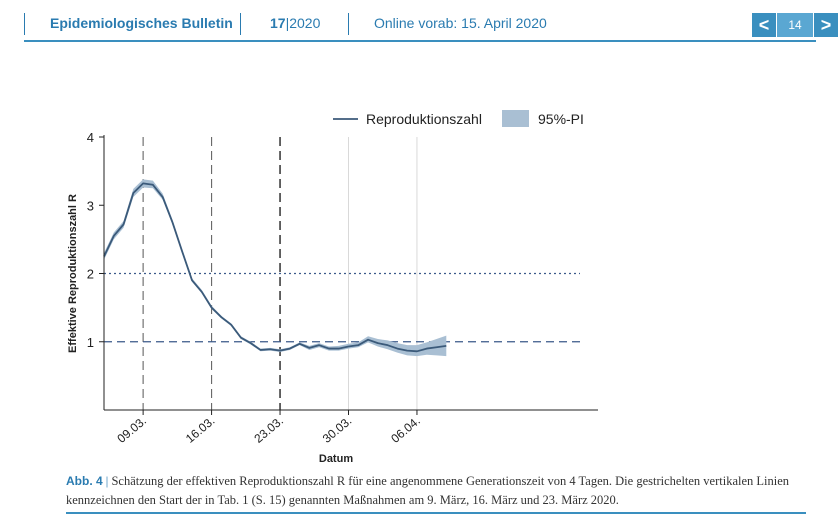 This screenshot has height=530, width=840. I want to click on page-number: 14, so click(795, 25).